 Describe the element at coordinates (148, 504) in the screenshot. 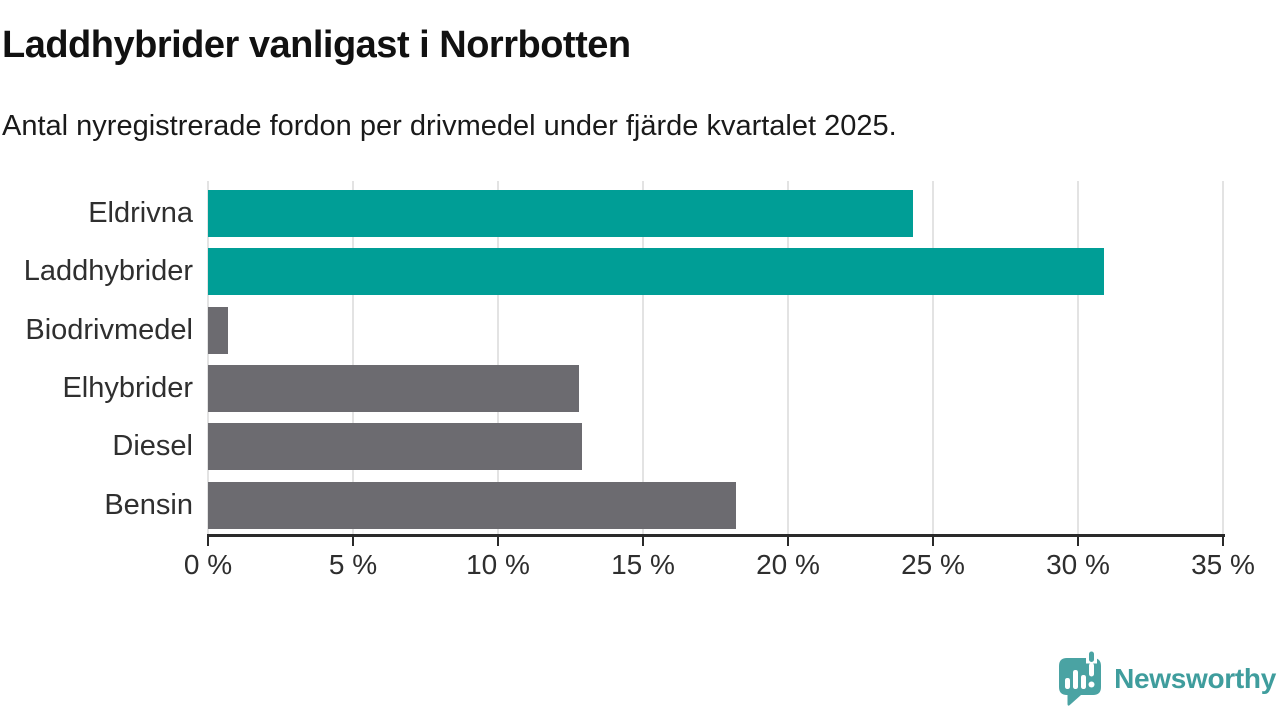

I see `category-label-bensin: Bensin` at that location.